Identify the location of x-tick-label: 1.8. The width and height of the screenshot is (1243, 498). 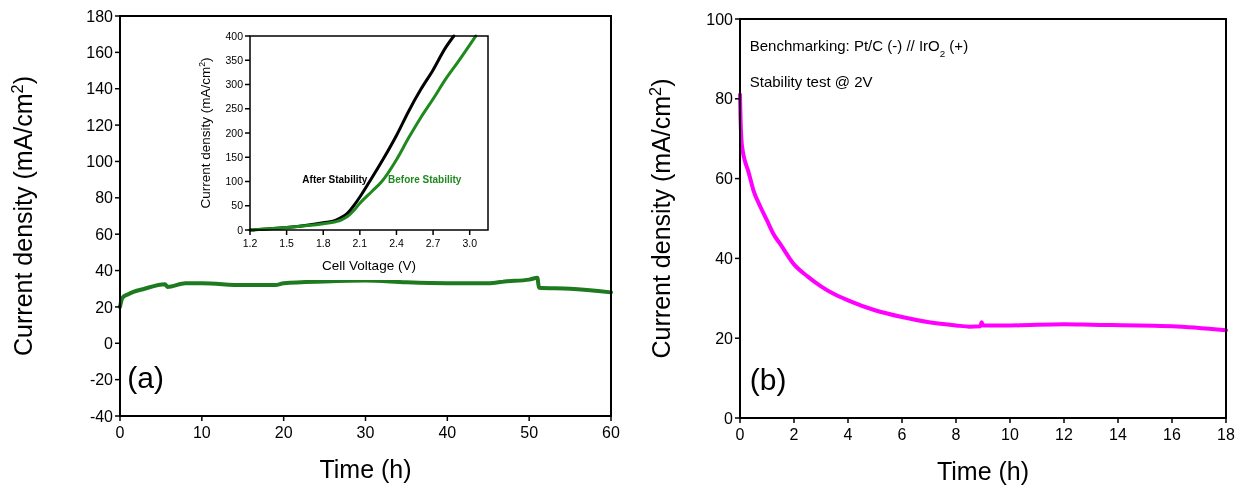
(323, 242).